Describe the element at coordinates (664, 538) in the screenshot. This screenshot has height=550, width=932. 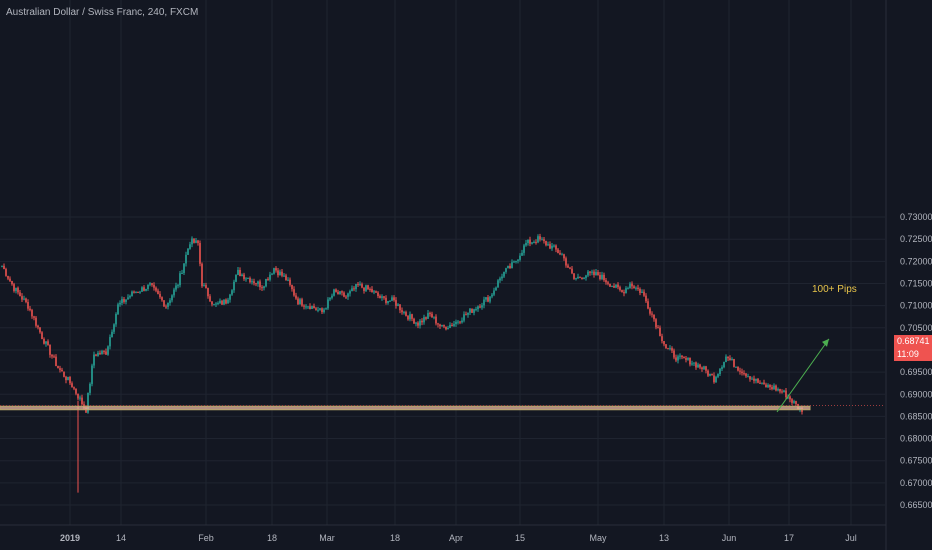
I see `x-tick-label: 13` at that location.